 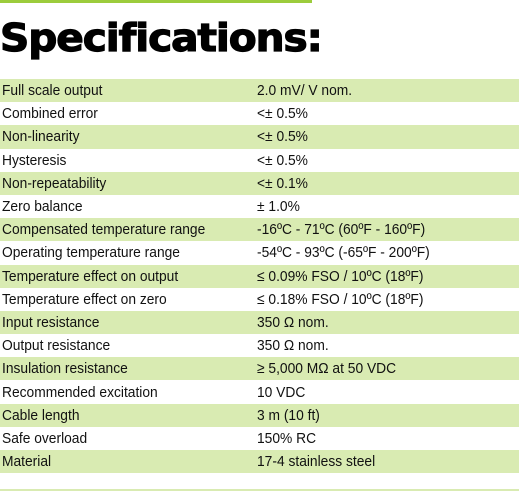 What do you see at coordinates (127, 322) in the screenshot?
I see `spec-label: Input resistance` at bounding box center [127, 322].